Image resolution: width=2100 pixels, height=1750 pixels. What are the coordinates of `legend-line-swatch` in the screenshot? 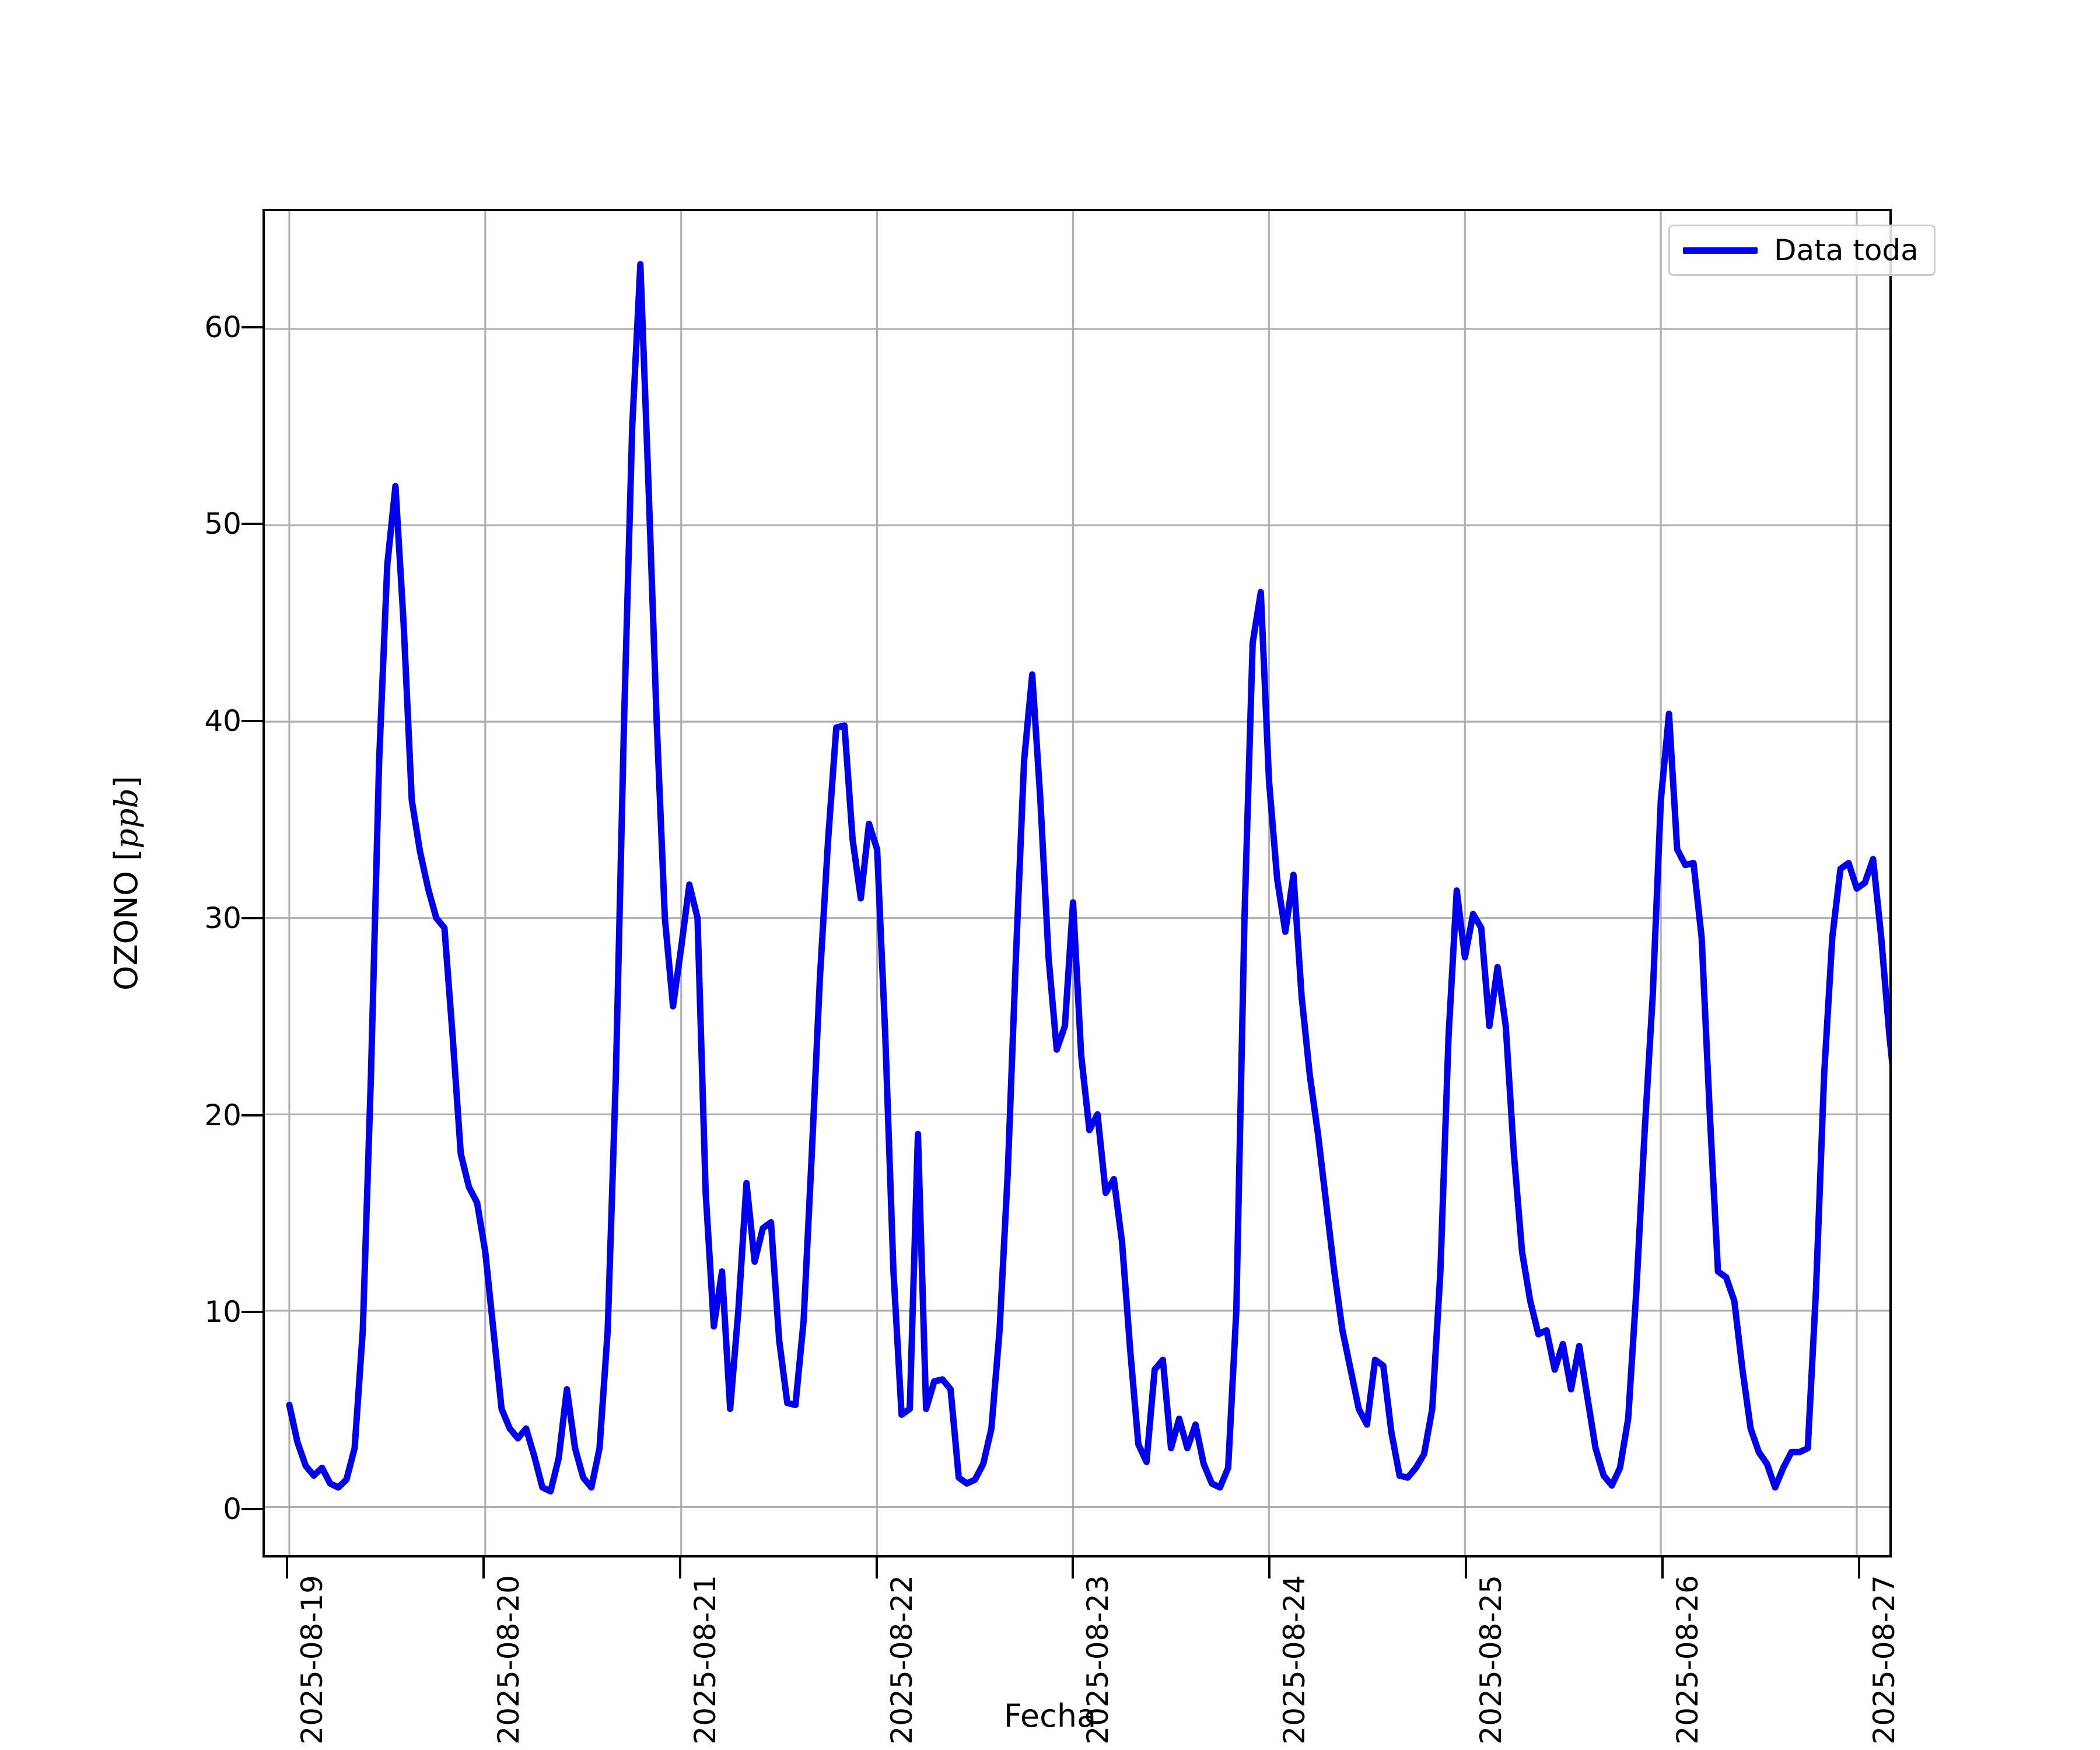 It's located at (1720, 250).